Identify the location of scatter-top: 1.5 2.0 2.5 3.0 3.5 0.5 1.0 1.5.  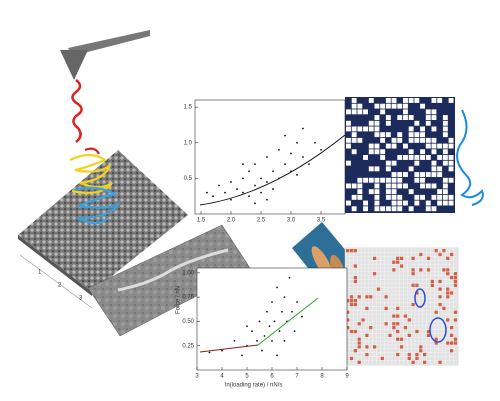
(265, 161).